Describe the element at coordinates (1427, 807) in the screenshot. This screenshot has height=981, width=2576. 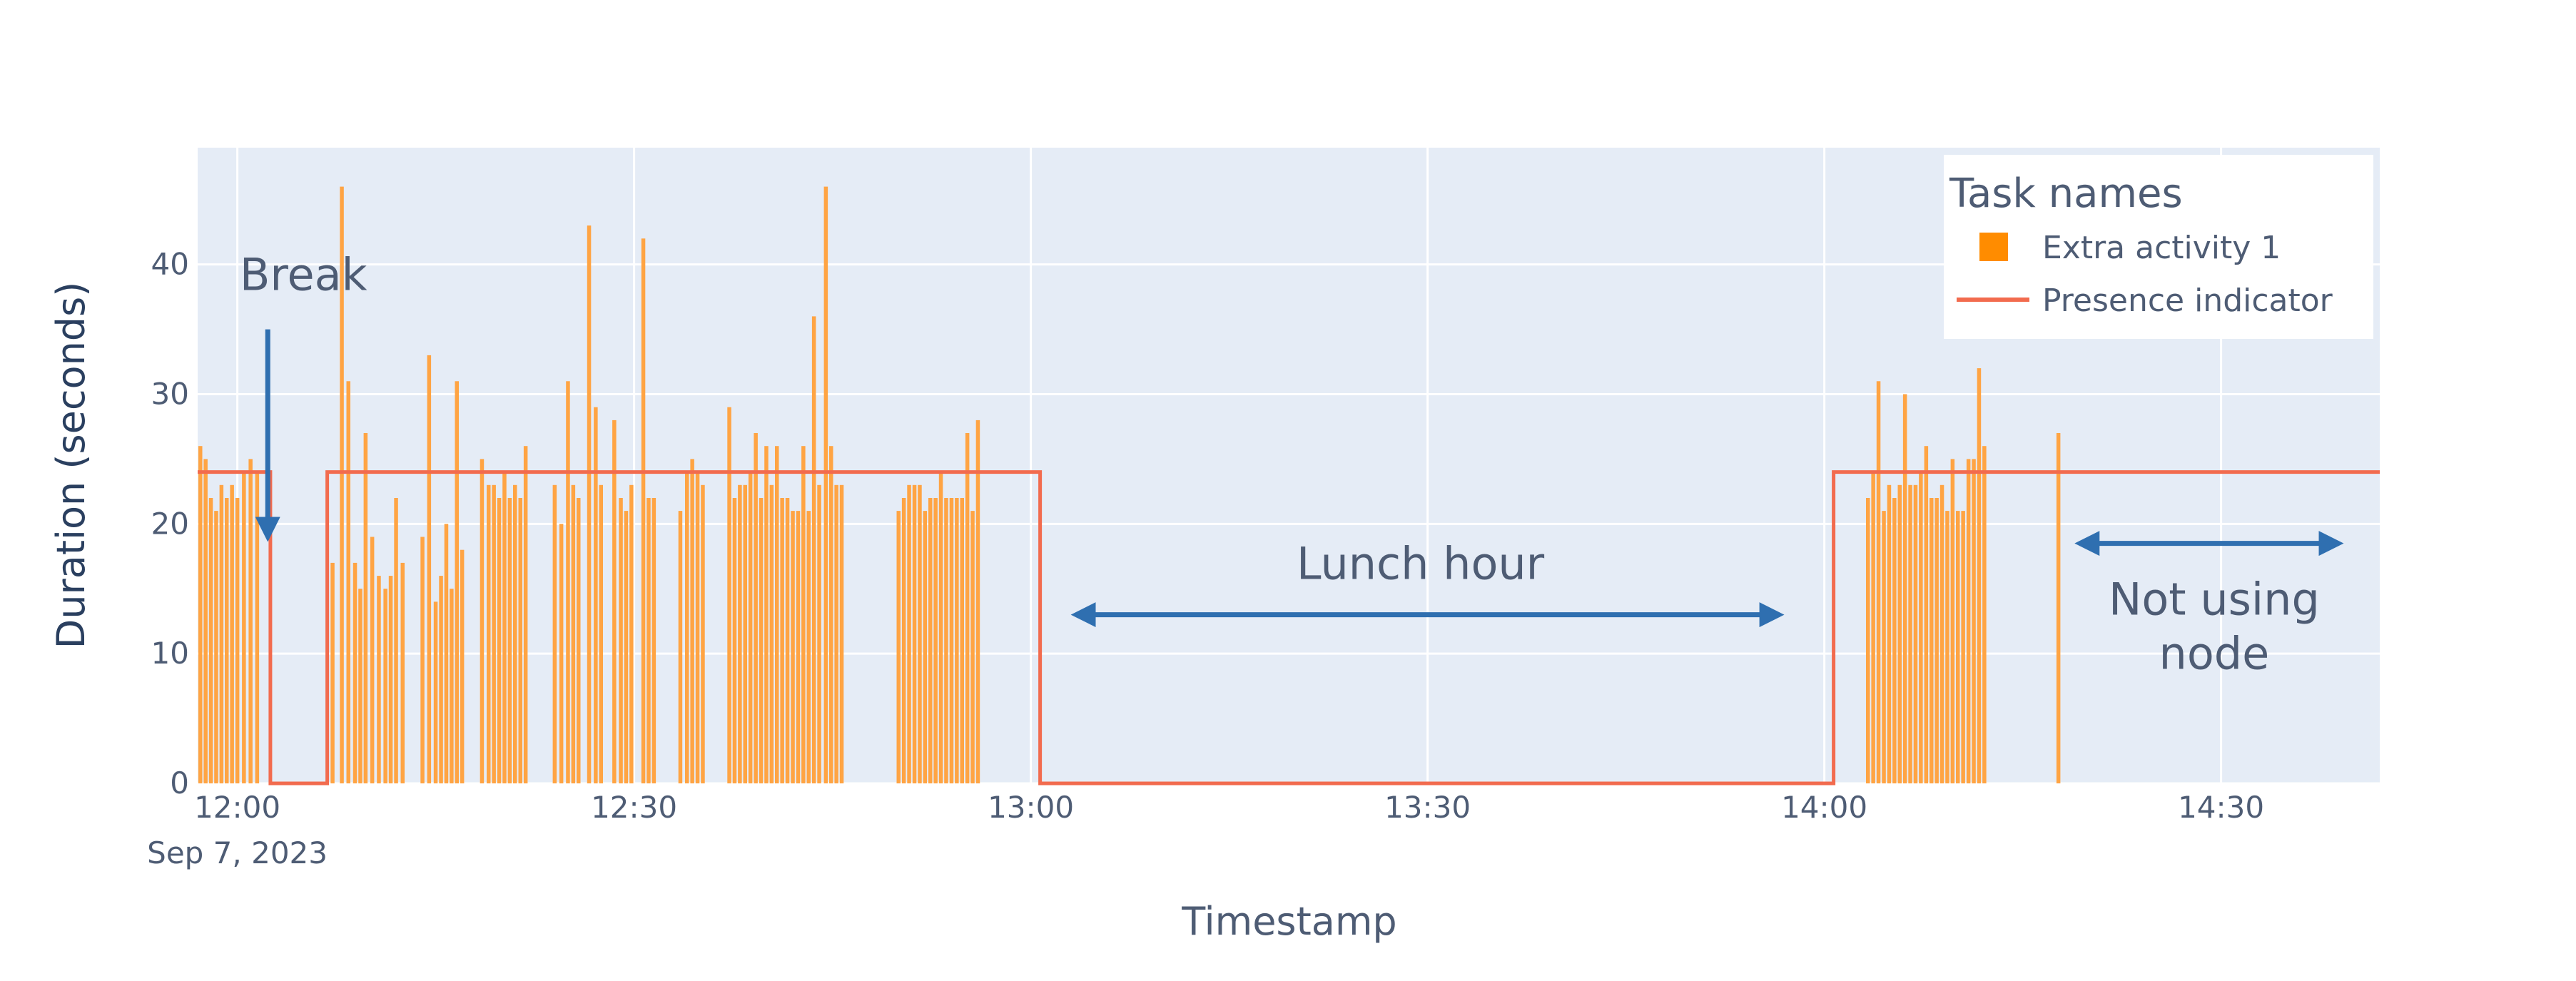
I see `x-tick-label: 13:30` at that location.